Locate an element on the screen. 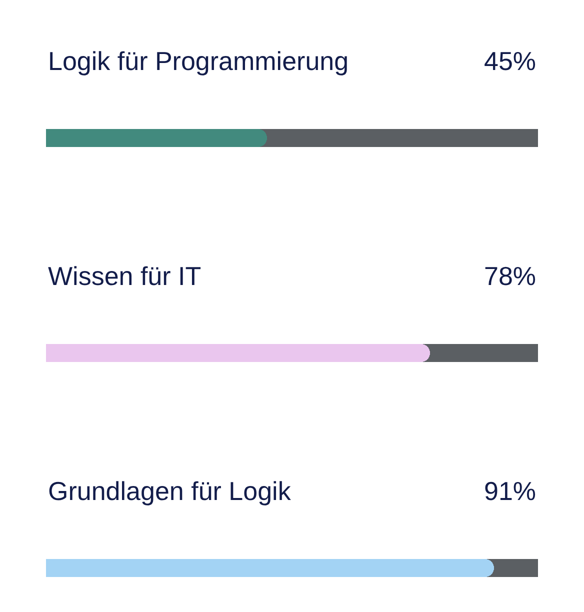 This screenshot has height=612, width=584. data-label: 91% is located at coordinates (510, 491).